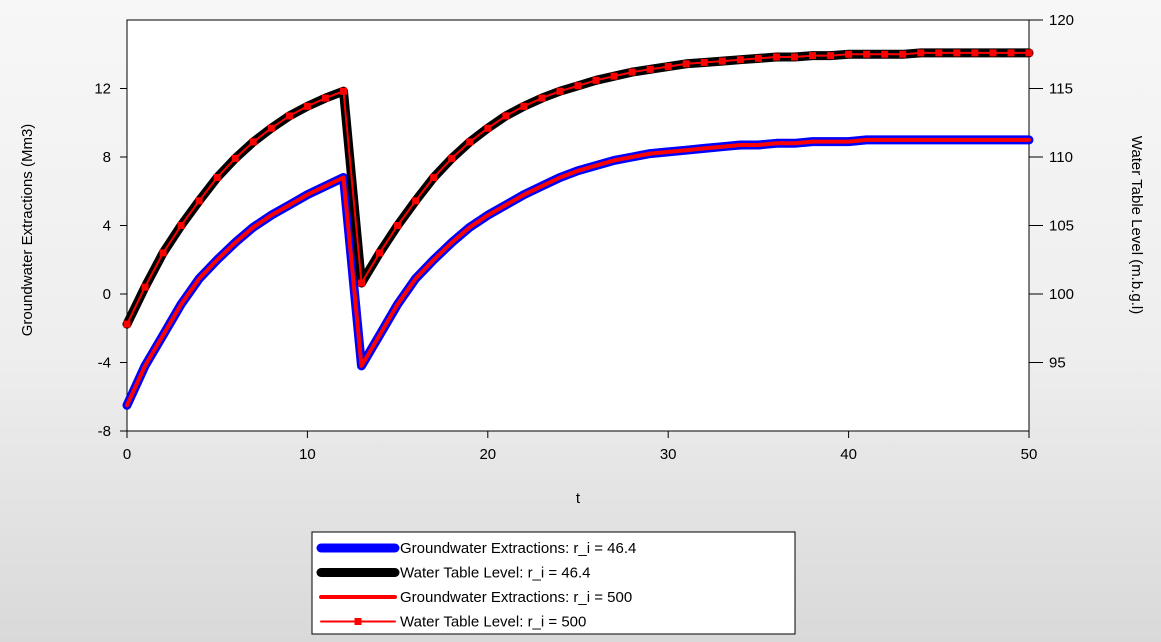  I want to click on y-left-tick-label: 4, so click(107, 226).